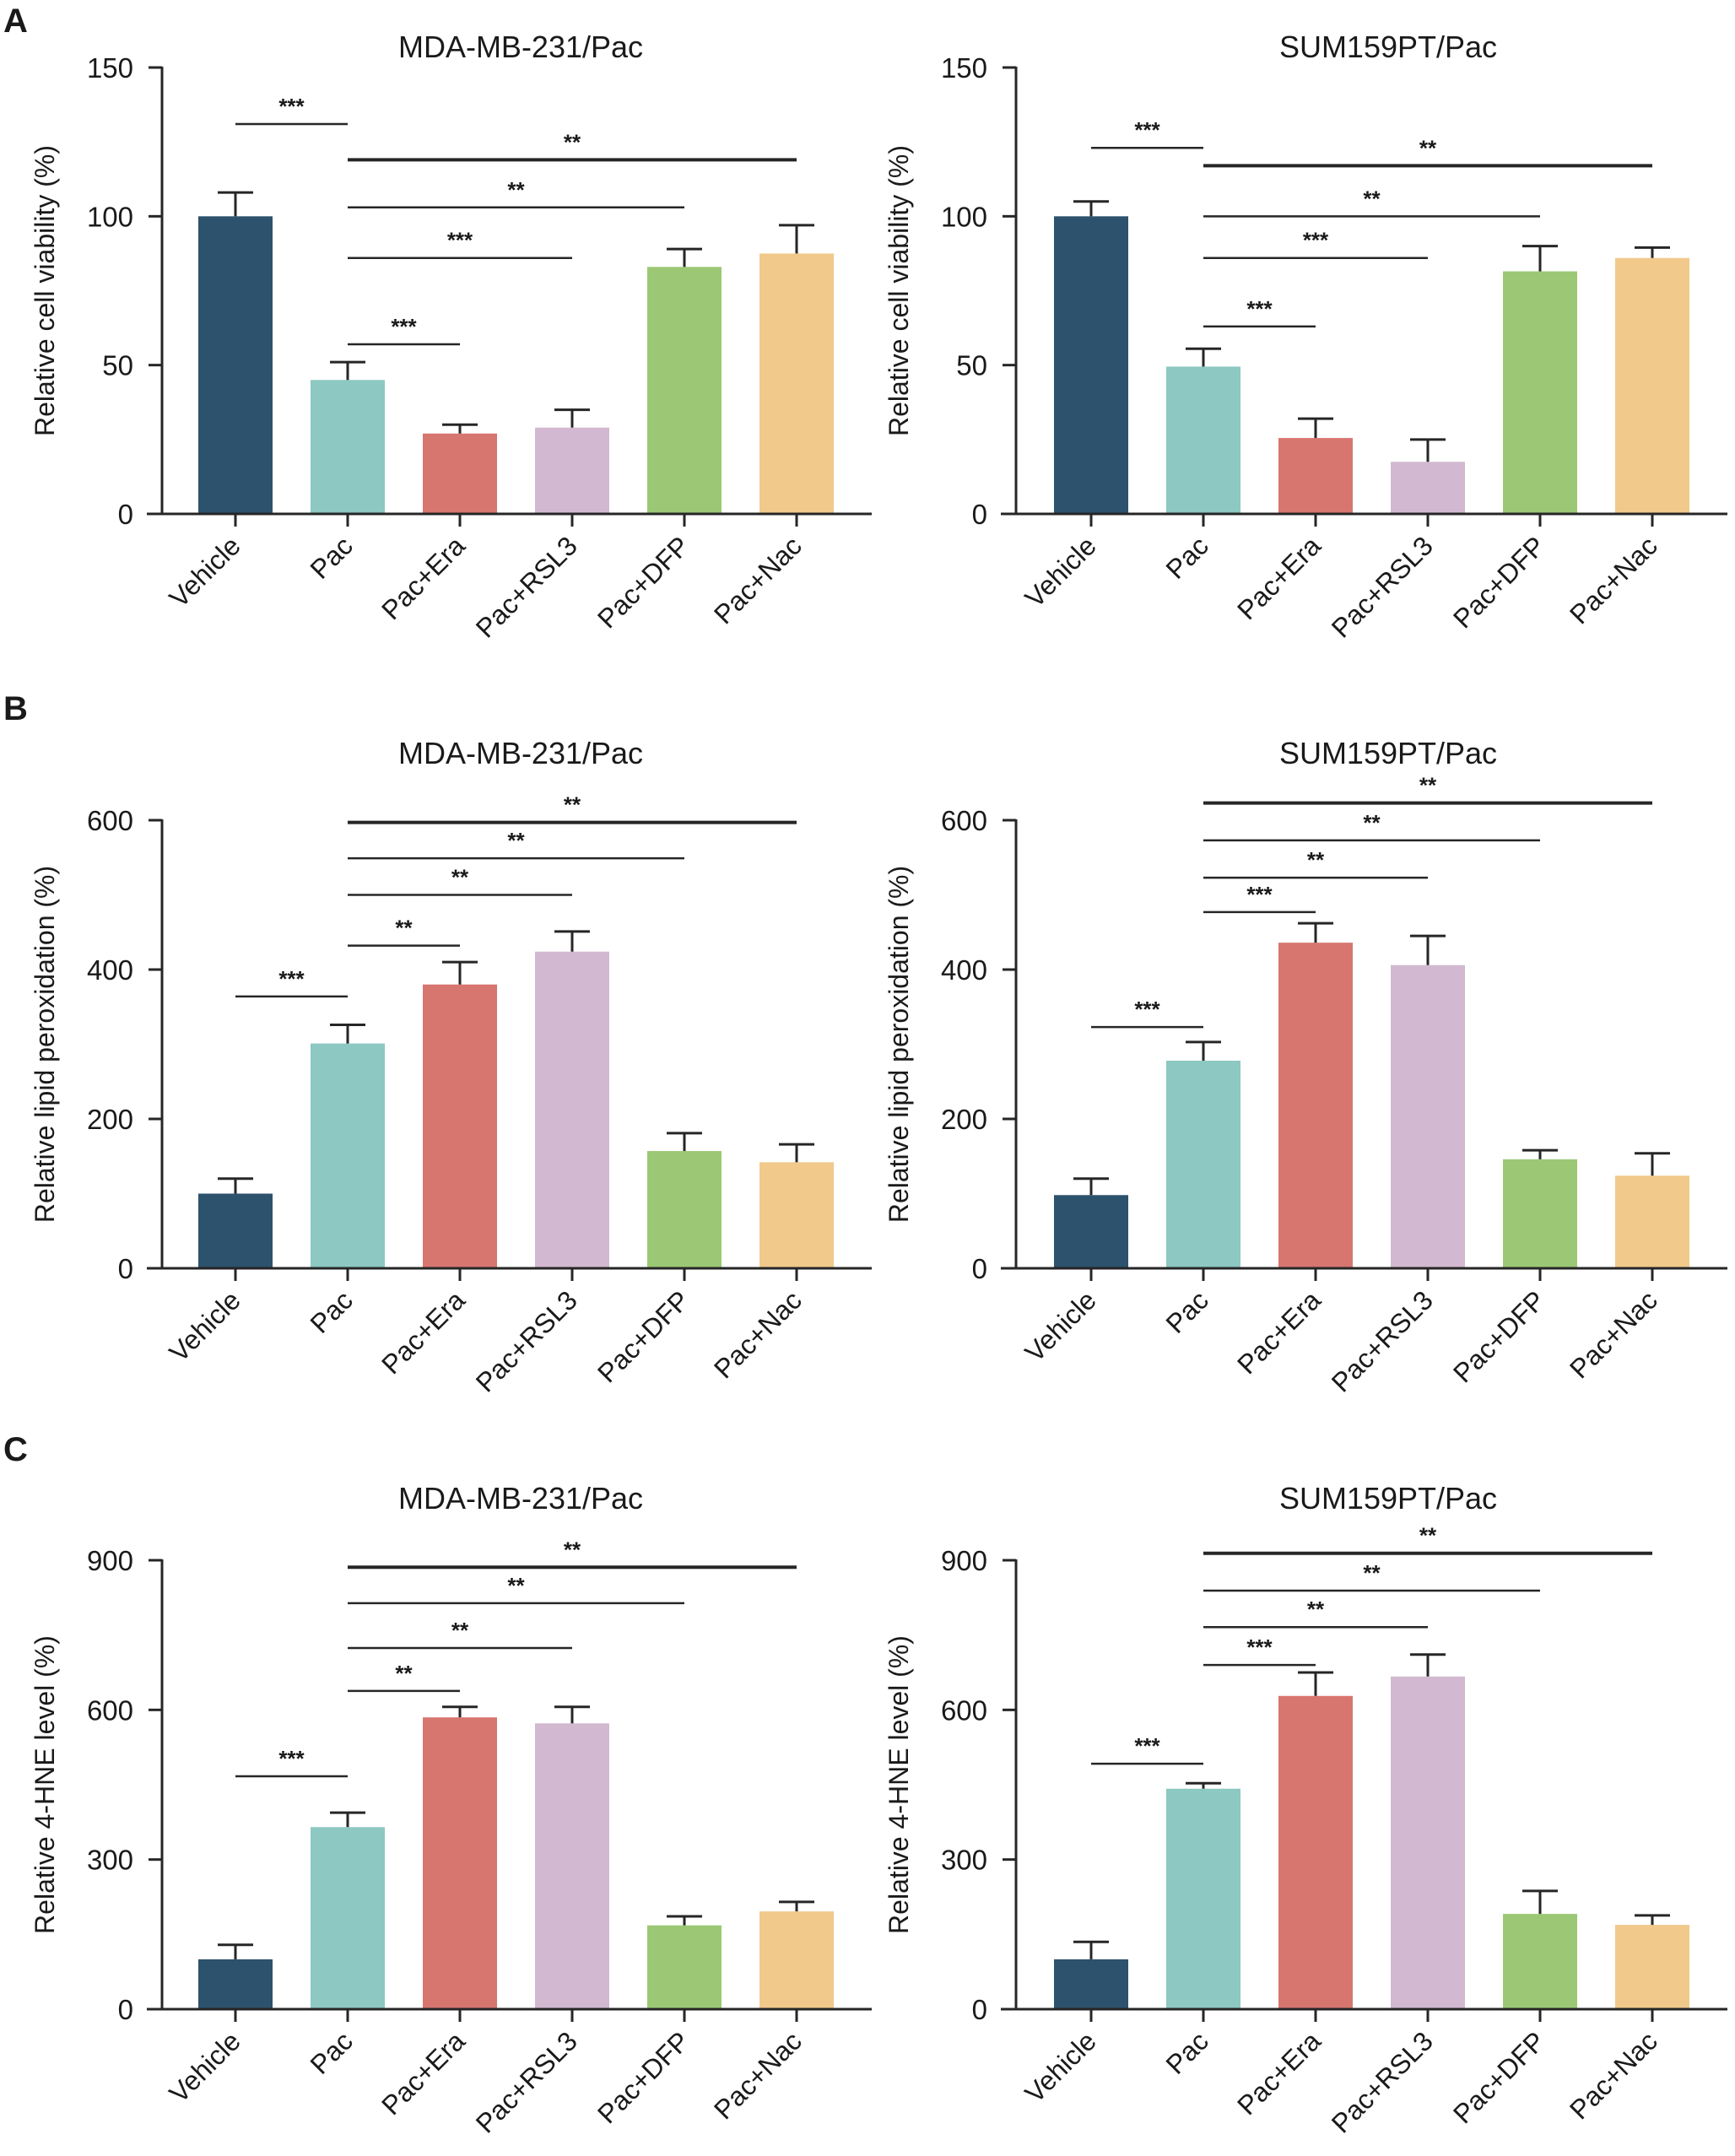  What do you see at coordinates (15, 708) in the screenshot?
I see `panel-letter-b: B` at bounding box center [15, 708].